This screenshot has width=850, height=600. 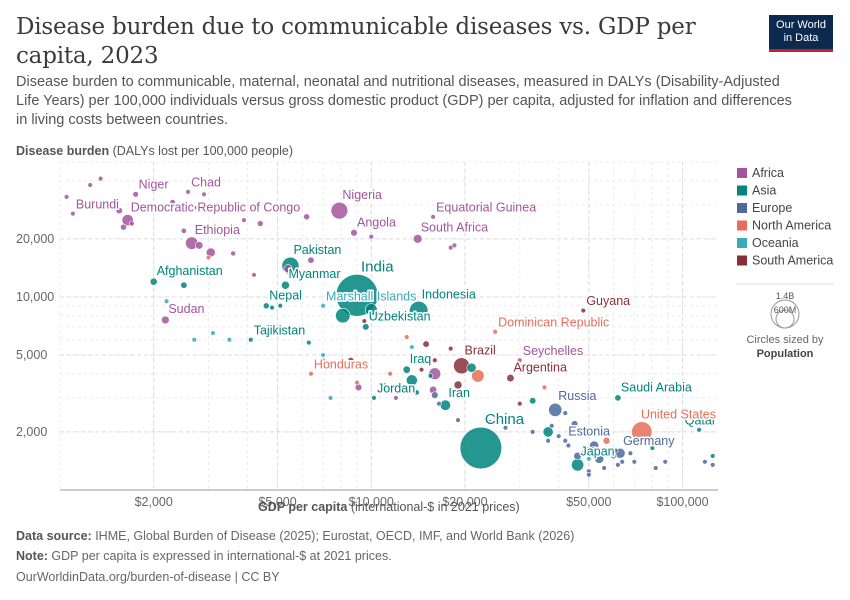 What do you see at coordinates (656, 388) in the screenshot?
I see `label-saudi-arabia: Saudi Arabia` at bounding box center [656, 388].